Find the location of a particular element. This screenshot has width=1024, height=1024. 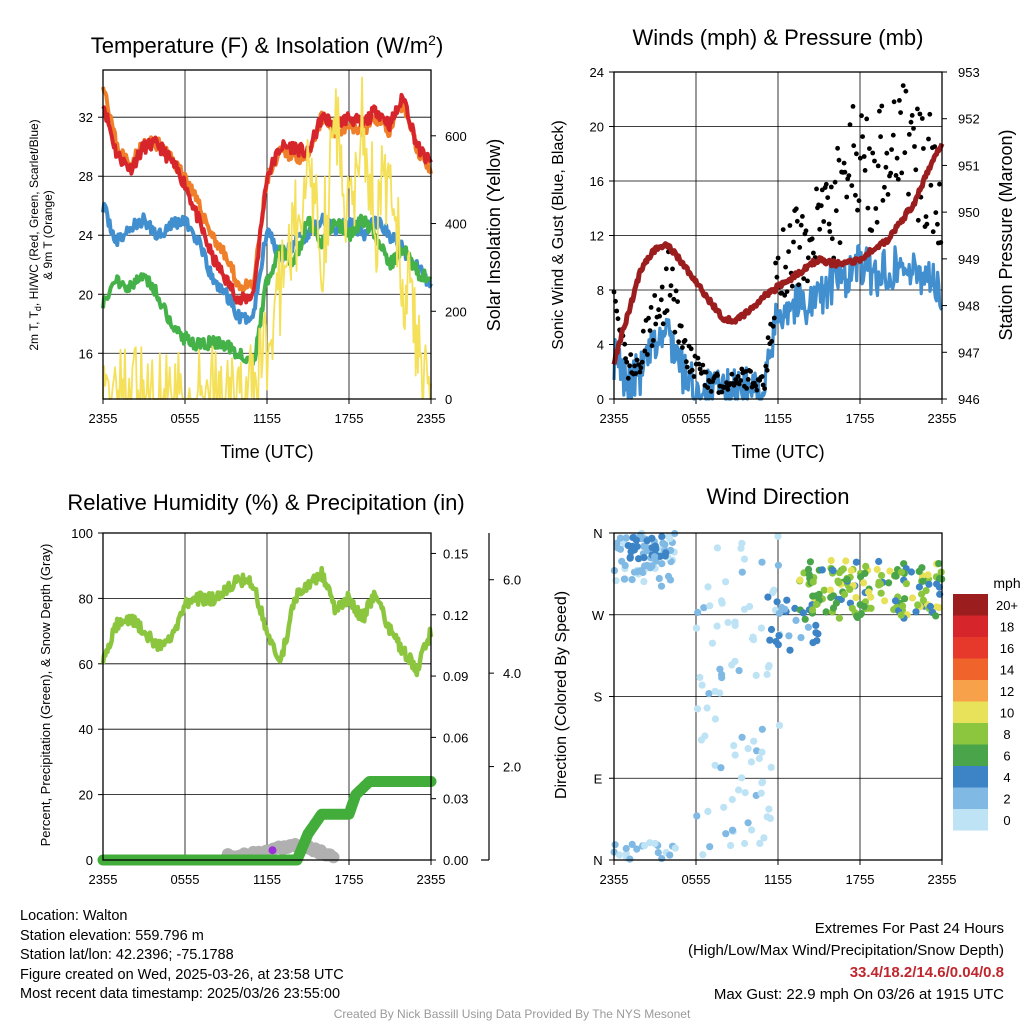

wind-direction-title: Wind Direction is located at coordinates (777, 496).